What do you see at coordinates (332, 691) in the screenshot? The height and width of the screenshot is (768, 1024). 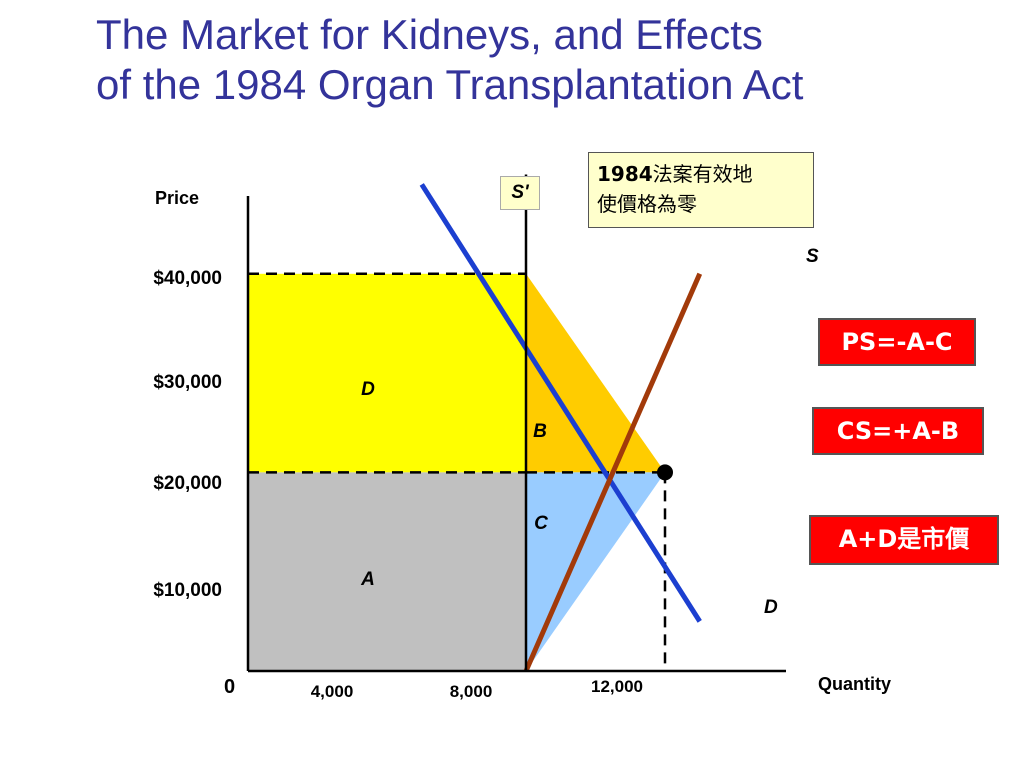 I see `x-tick-label-4000: 4,000` at bounding box center [332, 691].